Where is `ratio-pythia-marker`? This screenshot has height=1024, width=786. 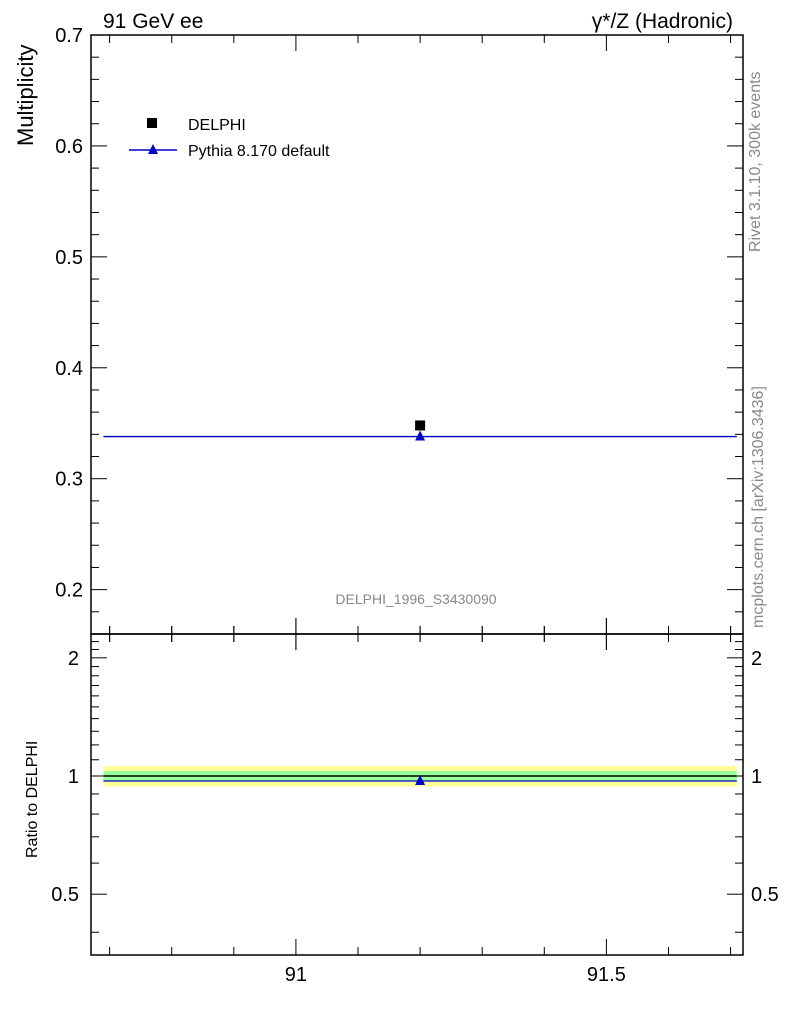
ratio-pythia-marker is located at coordinates (420, 780).